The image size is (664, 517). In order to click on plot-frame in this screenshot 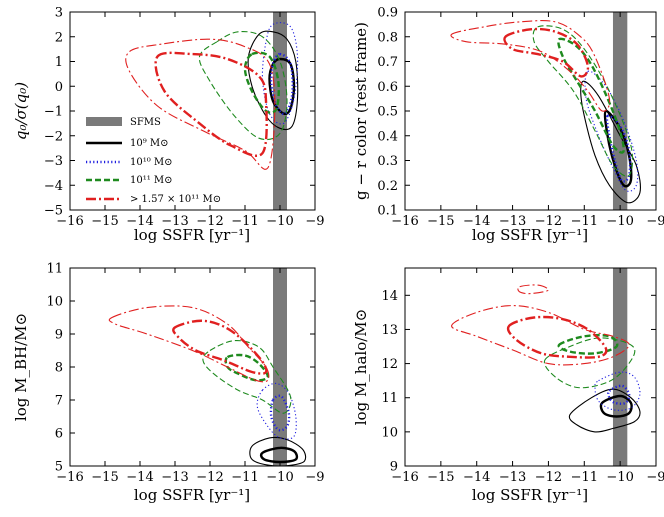, I will do `click(530, 367)`.